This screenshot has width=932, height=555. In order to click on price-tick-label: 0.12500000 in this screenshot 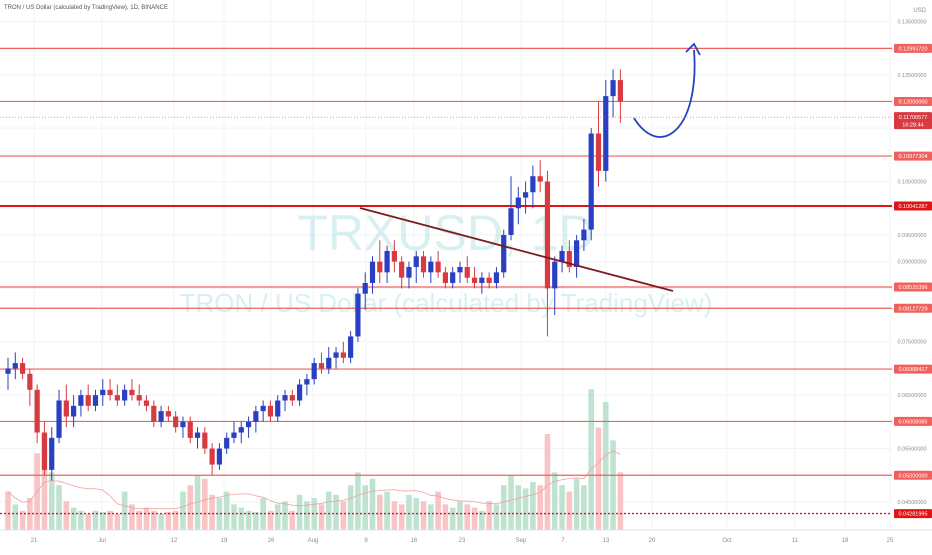, I will do `click(911, 76)`.